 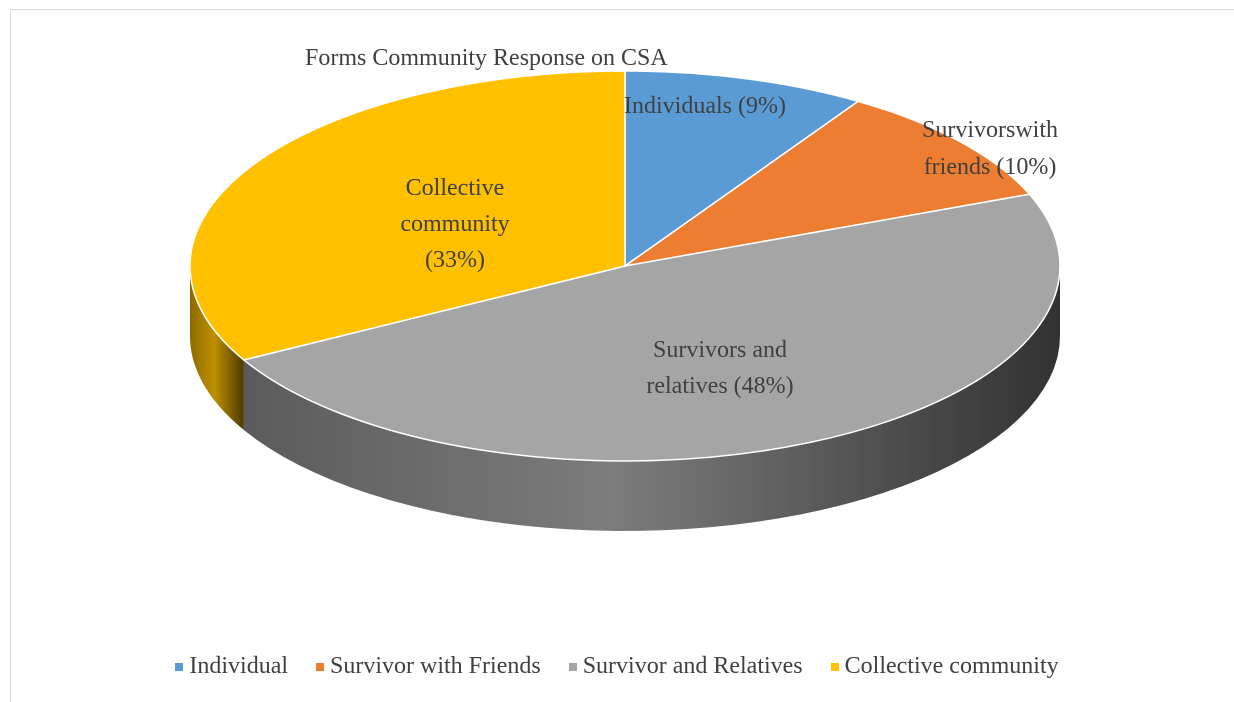 What do you see at coordinates (179, 666) in the screenshot?
I see `legend-swatch-individual` at bounding box center [179, 666].